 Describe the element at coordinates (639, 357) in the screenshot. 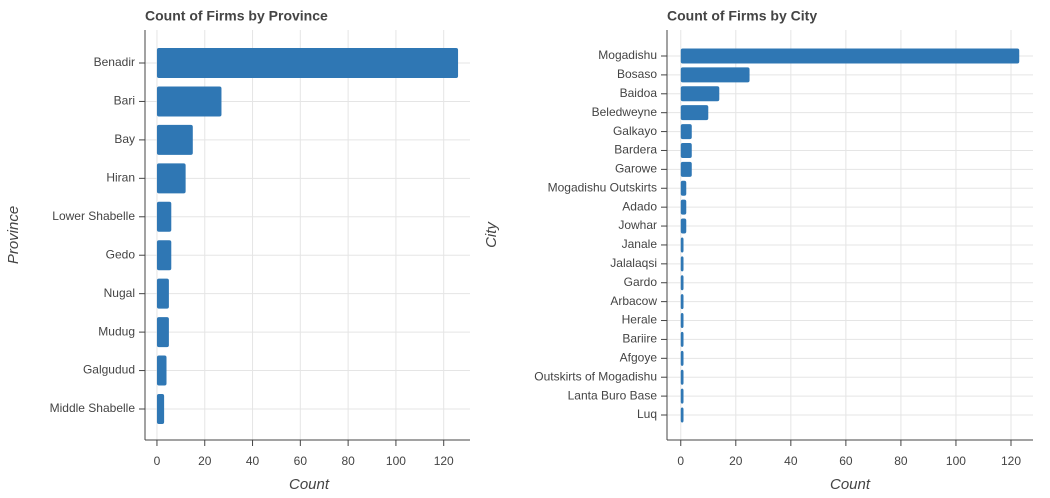

I see `y-tick-label: Afgoye` at that location.